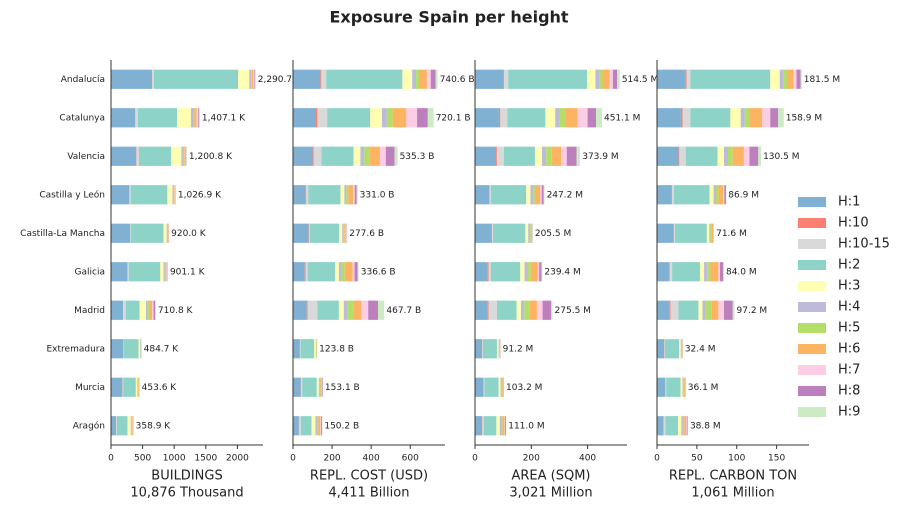 This screenshot has width=908, height=510. What do you see at coordinates (154, 426) in the screenshot?
I see `total-label: 358.9 K` at bounding box center [154, 426].